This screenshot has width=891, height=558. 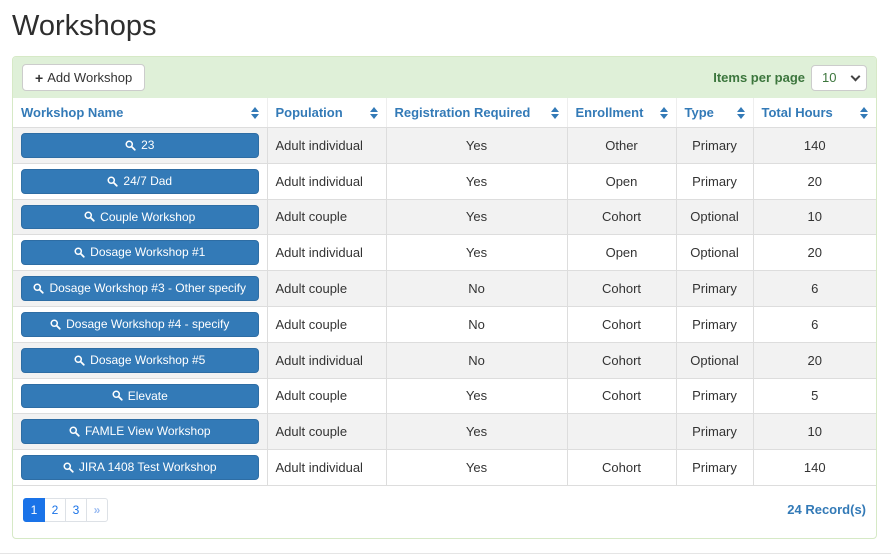 I want to click on workshop-open-button: Dosage Workshop #3 - Other specify, so click(x=140, y=288).